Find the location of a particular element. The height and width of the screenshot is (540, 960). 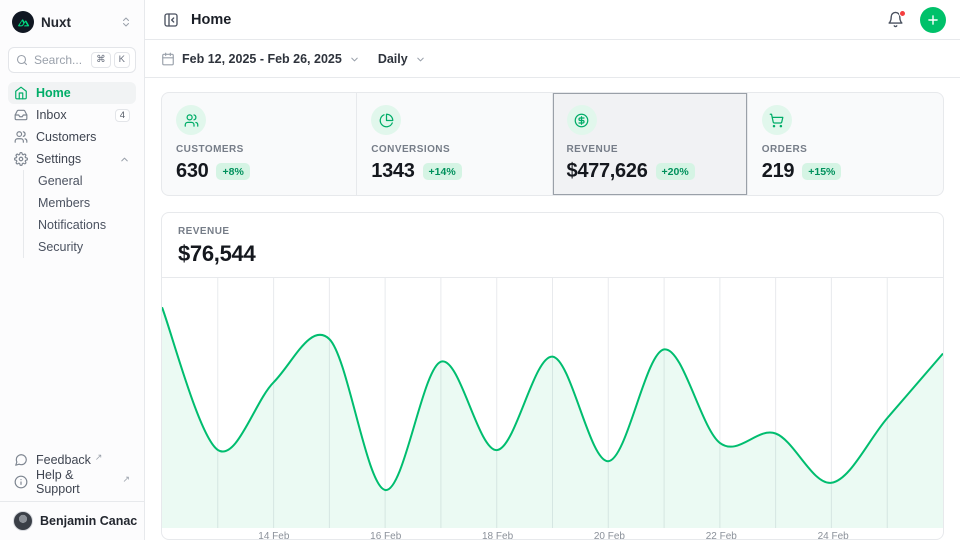

chevrons-up-down-icon is located at coordinates (126, 22).